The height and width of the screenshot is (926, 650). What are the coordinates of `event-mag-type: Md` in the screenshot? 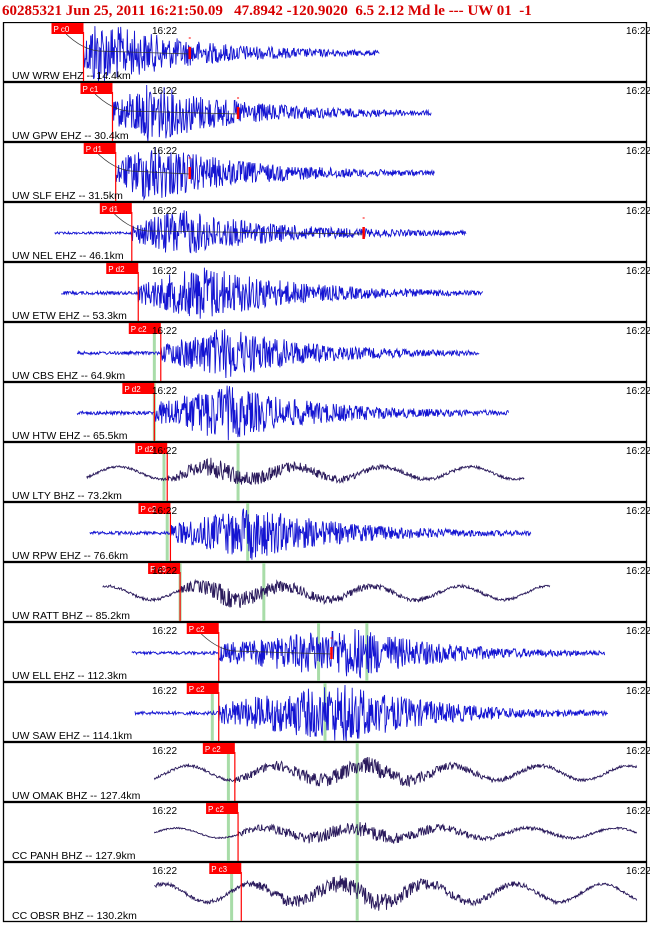 It's located at (419, 11).